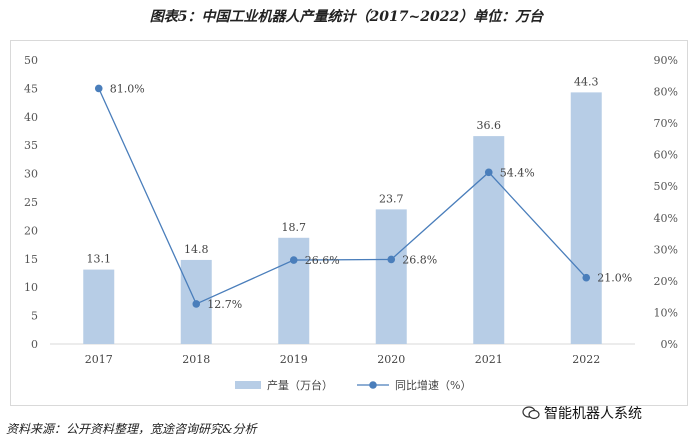  Describe the element at coordinates (666, 249) in the screenshot. I see `y-right-tick-label: 30%` at that location.